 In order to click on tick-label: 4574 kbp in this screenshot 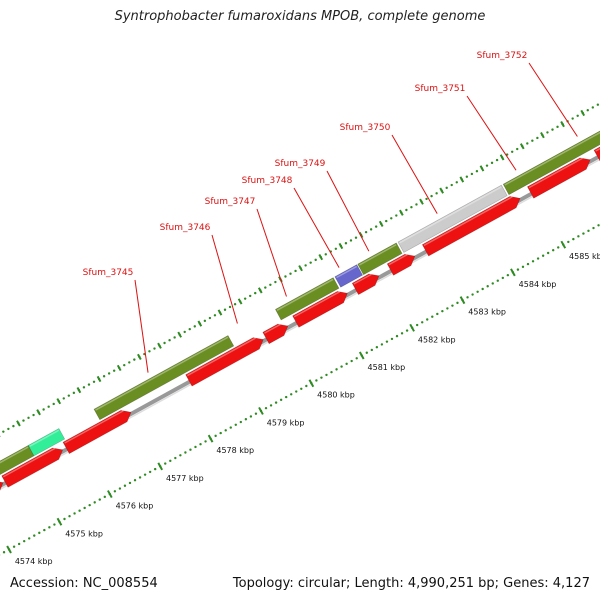, I will do `click(34, 561)`.